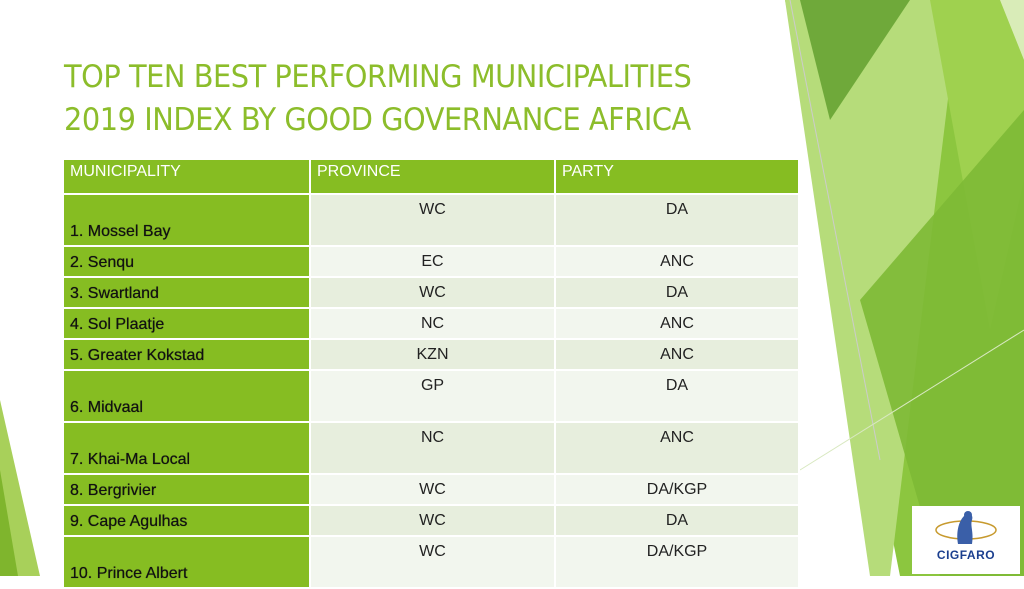 The width and height of the screenshot is (1024, 589). Describe the element at coordinates (187, 448) in the screenshot. I see `municipality-cell: 7. Khai-Ma Local` at that location.